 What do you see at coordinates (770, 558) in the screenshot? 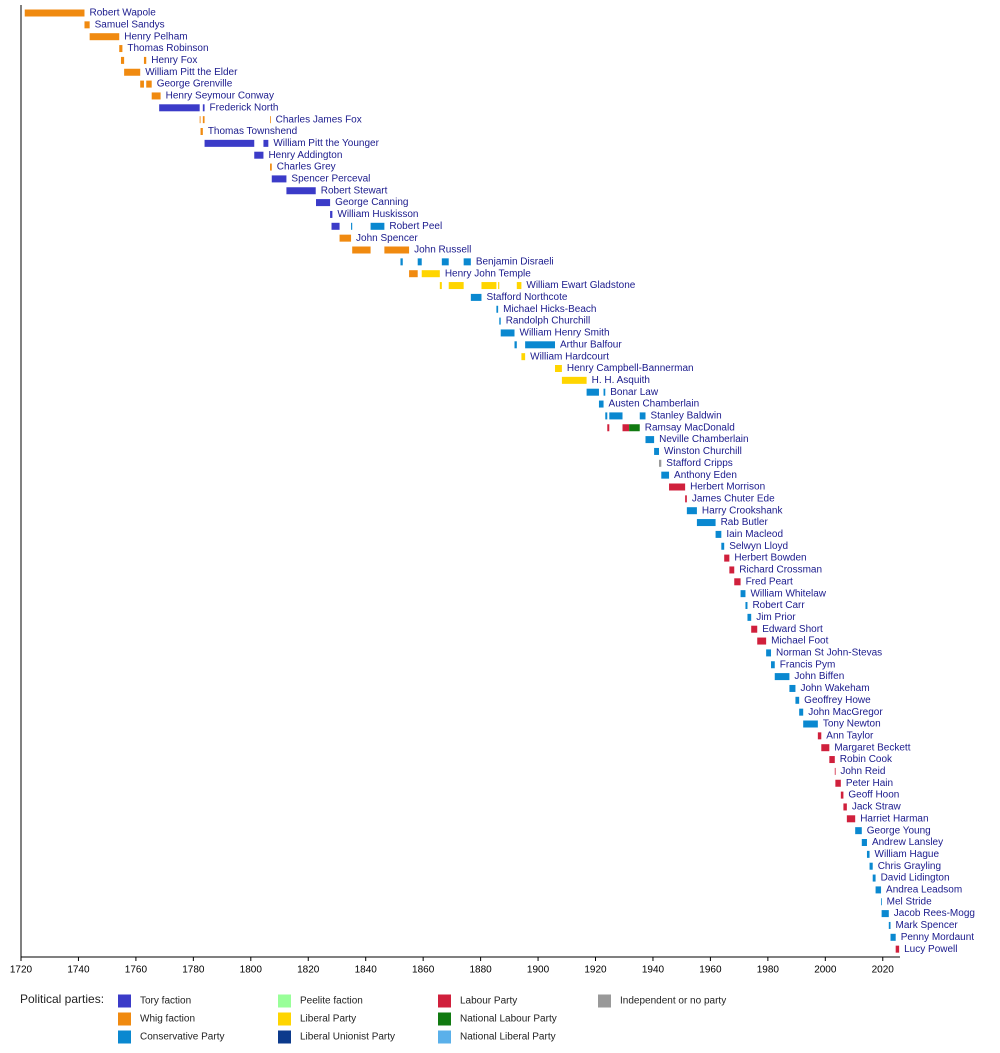
I see `leader-label: Herbert Bowden` at bounding box center [770, 558].